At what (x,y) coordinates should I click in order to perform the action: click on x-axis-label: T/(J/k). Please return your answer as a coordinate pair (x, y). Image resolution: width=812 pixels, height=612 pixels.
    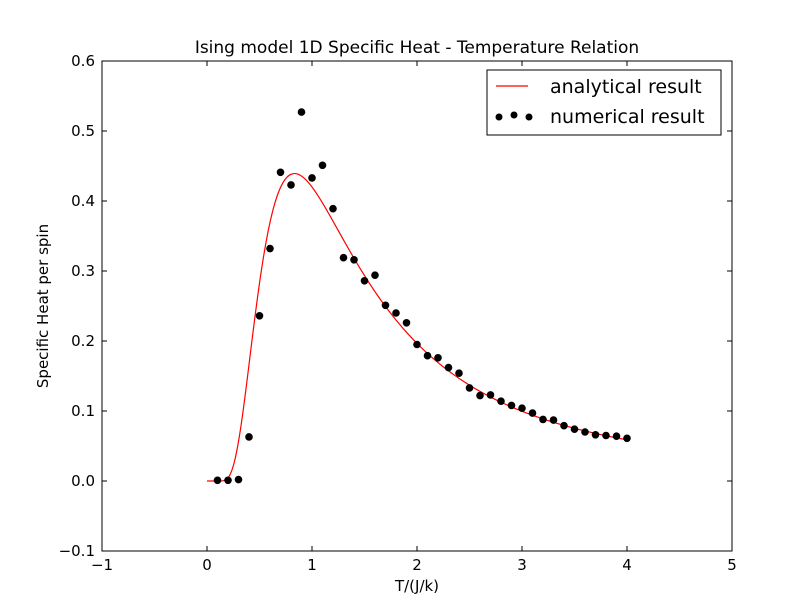
    Looking at the image, I should click on (416, 586).